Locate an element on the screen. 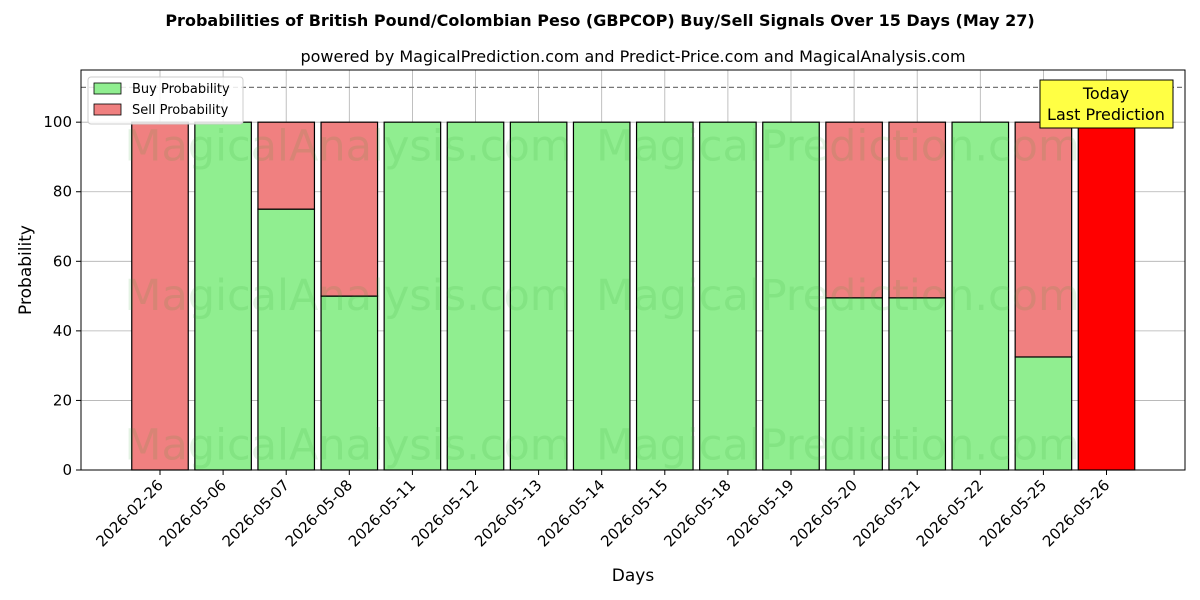 This screenshot has width=1200, height=600. x-tick-label: 2026-05-13 is located at coordinates (508, 513).